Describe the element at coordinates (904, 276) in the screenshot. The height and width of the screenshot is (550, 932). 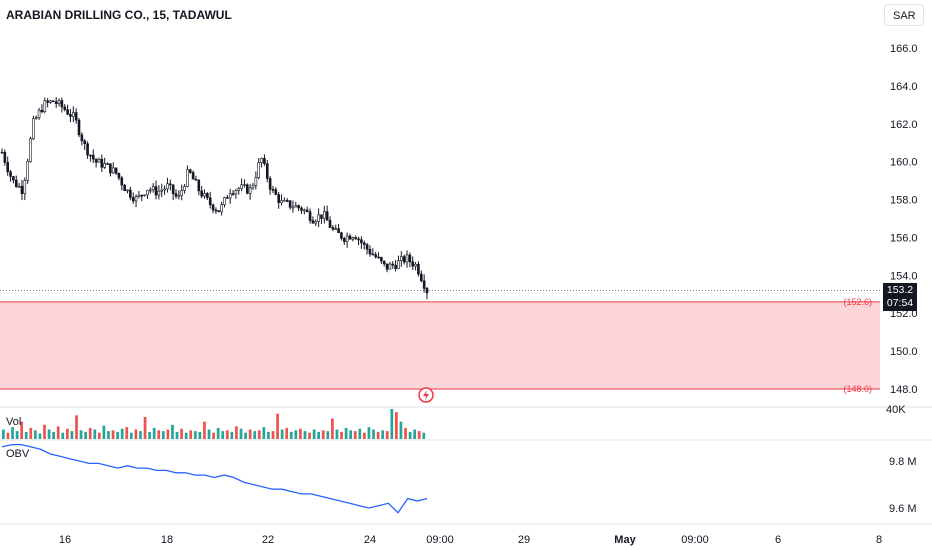
I see `price-tick-label: 154.0` at that location.